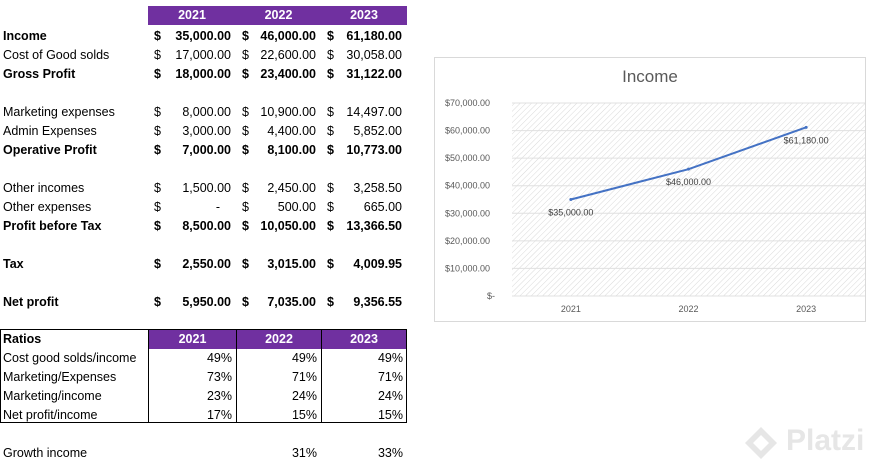 The height and width of the screenshot is (474, 895). Describe the element at coordinates (39, 74) in the screenshot. I see `row-label: Gross Profit` at that location.